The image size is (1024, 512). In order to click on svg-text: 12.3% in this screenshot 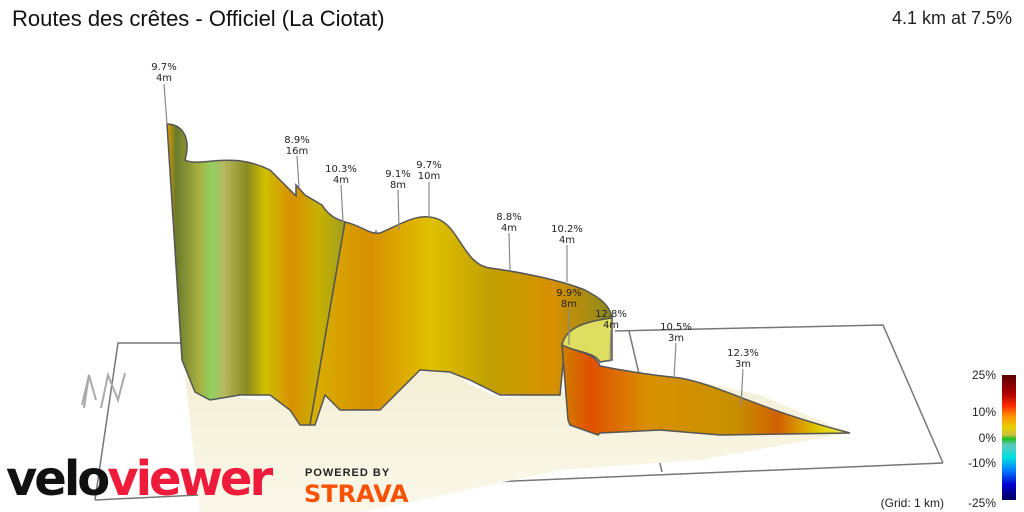, I will do `click(743, 353)`.